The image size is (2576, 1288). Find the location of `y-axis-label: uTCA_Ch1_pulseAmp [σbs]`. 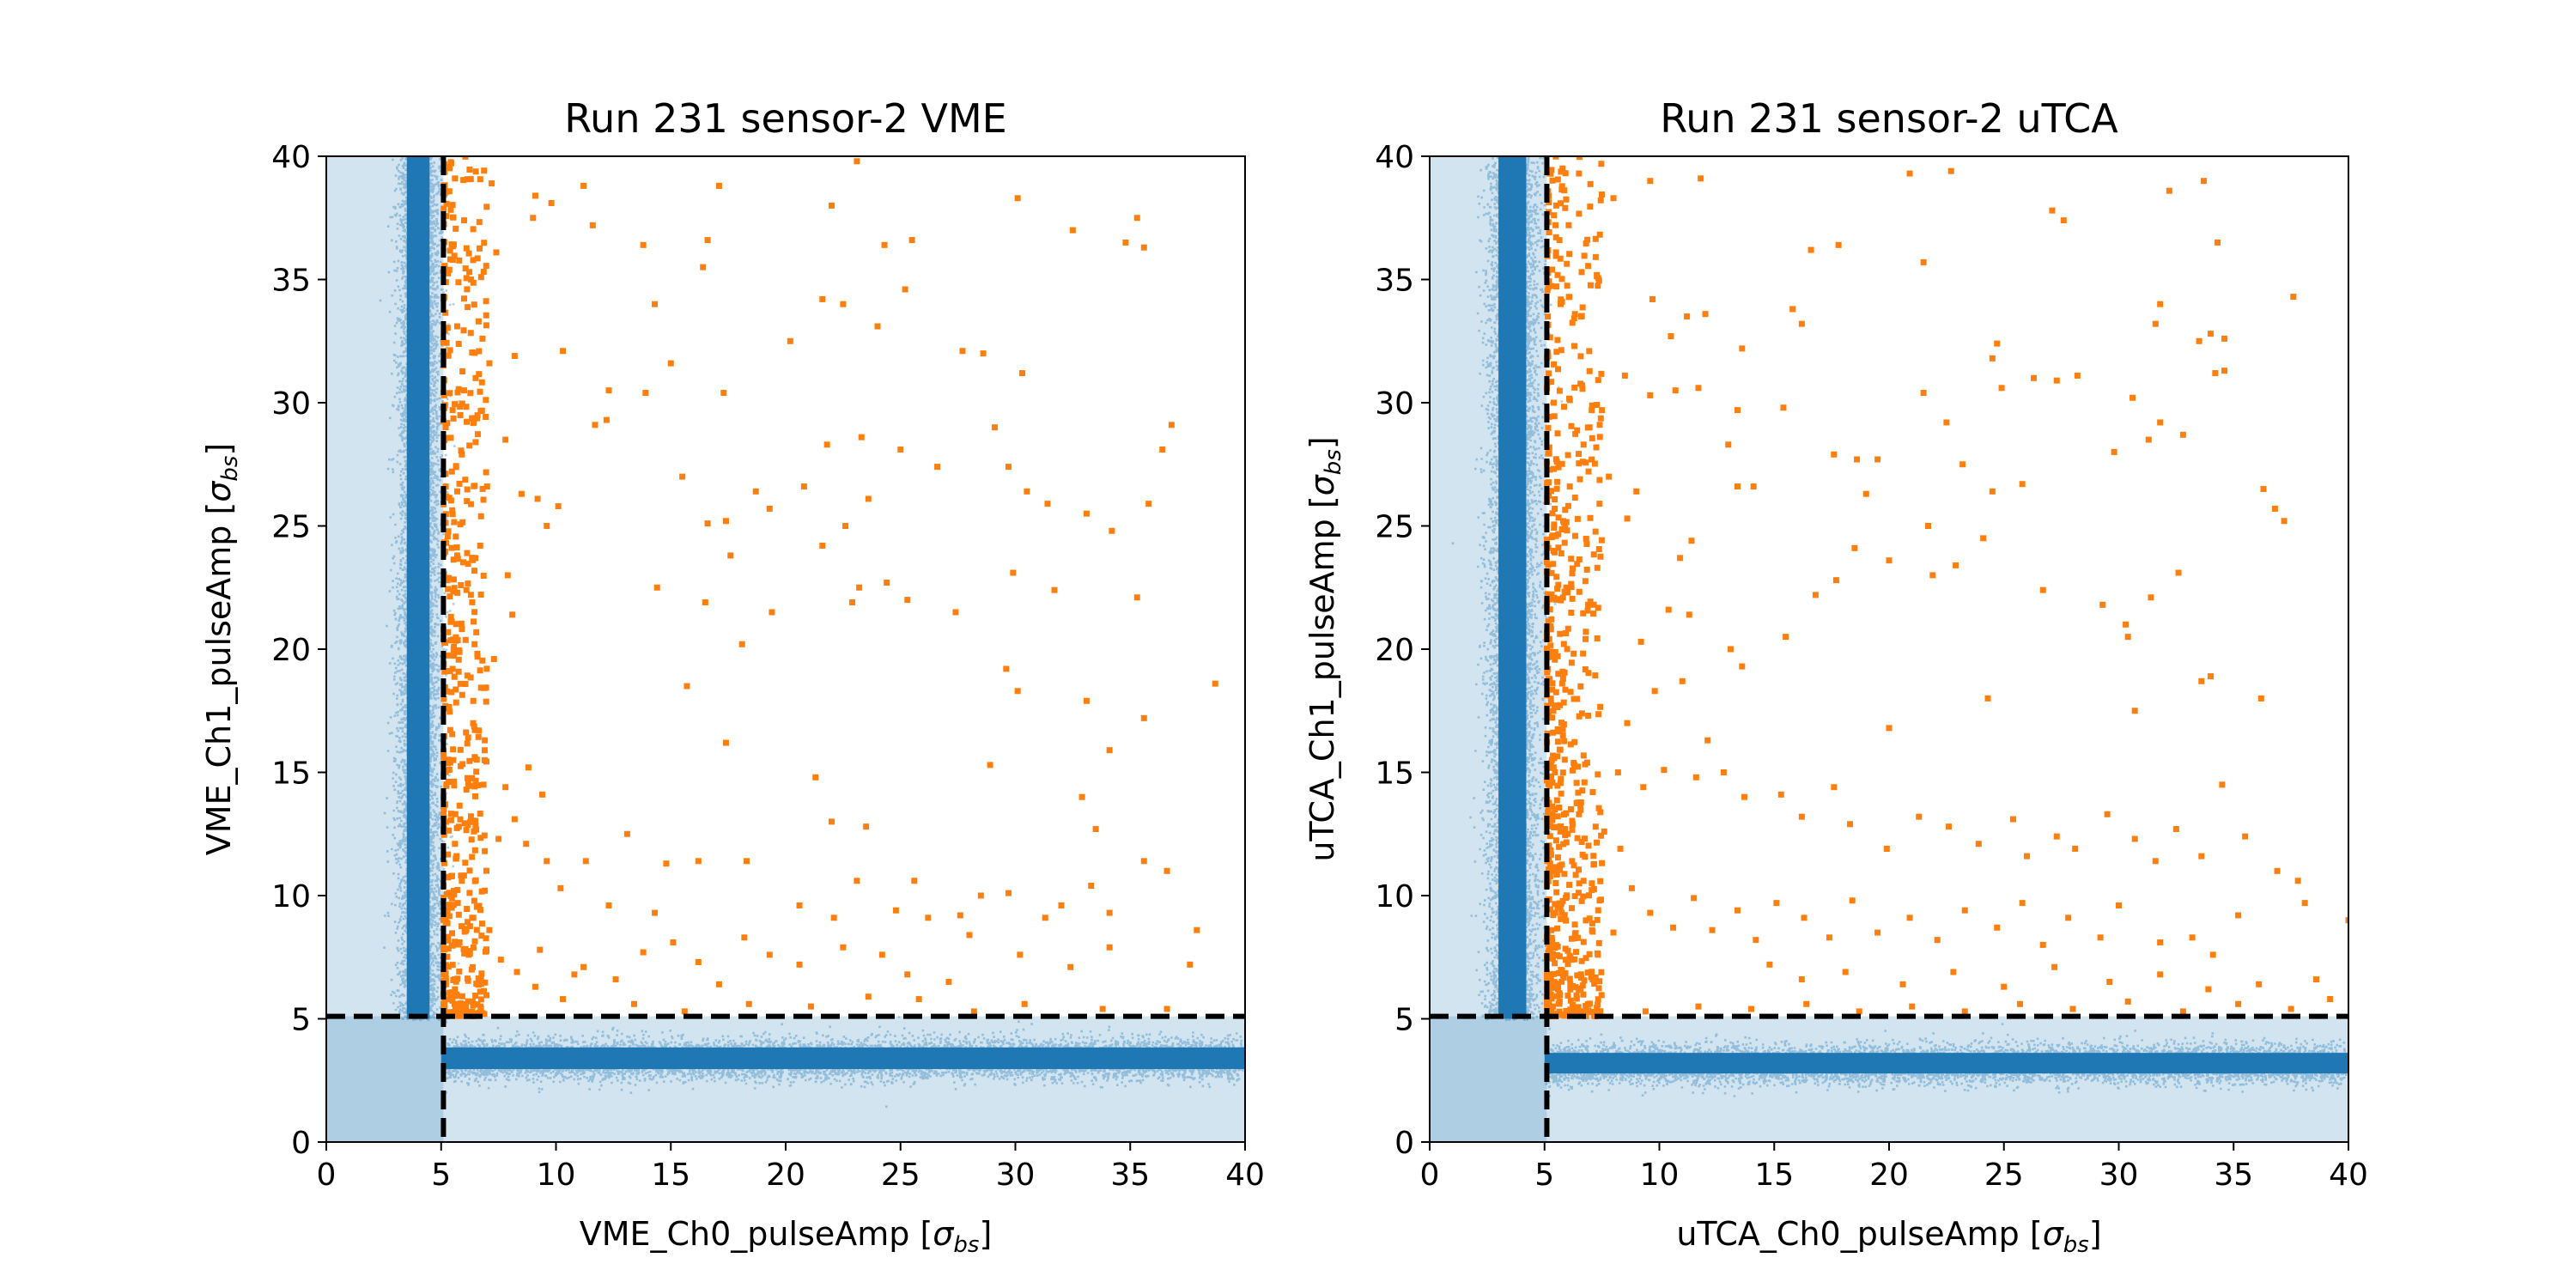

y-axis-label: uTCA_Ch1_pulseAmp [σbs] is located at coordinates (1324, 649).